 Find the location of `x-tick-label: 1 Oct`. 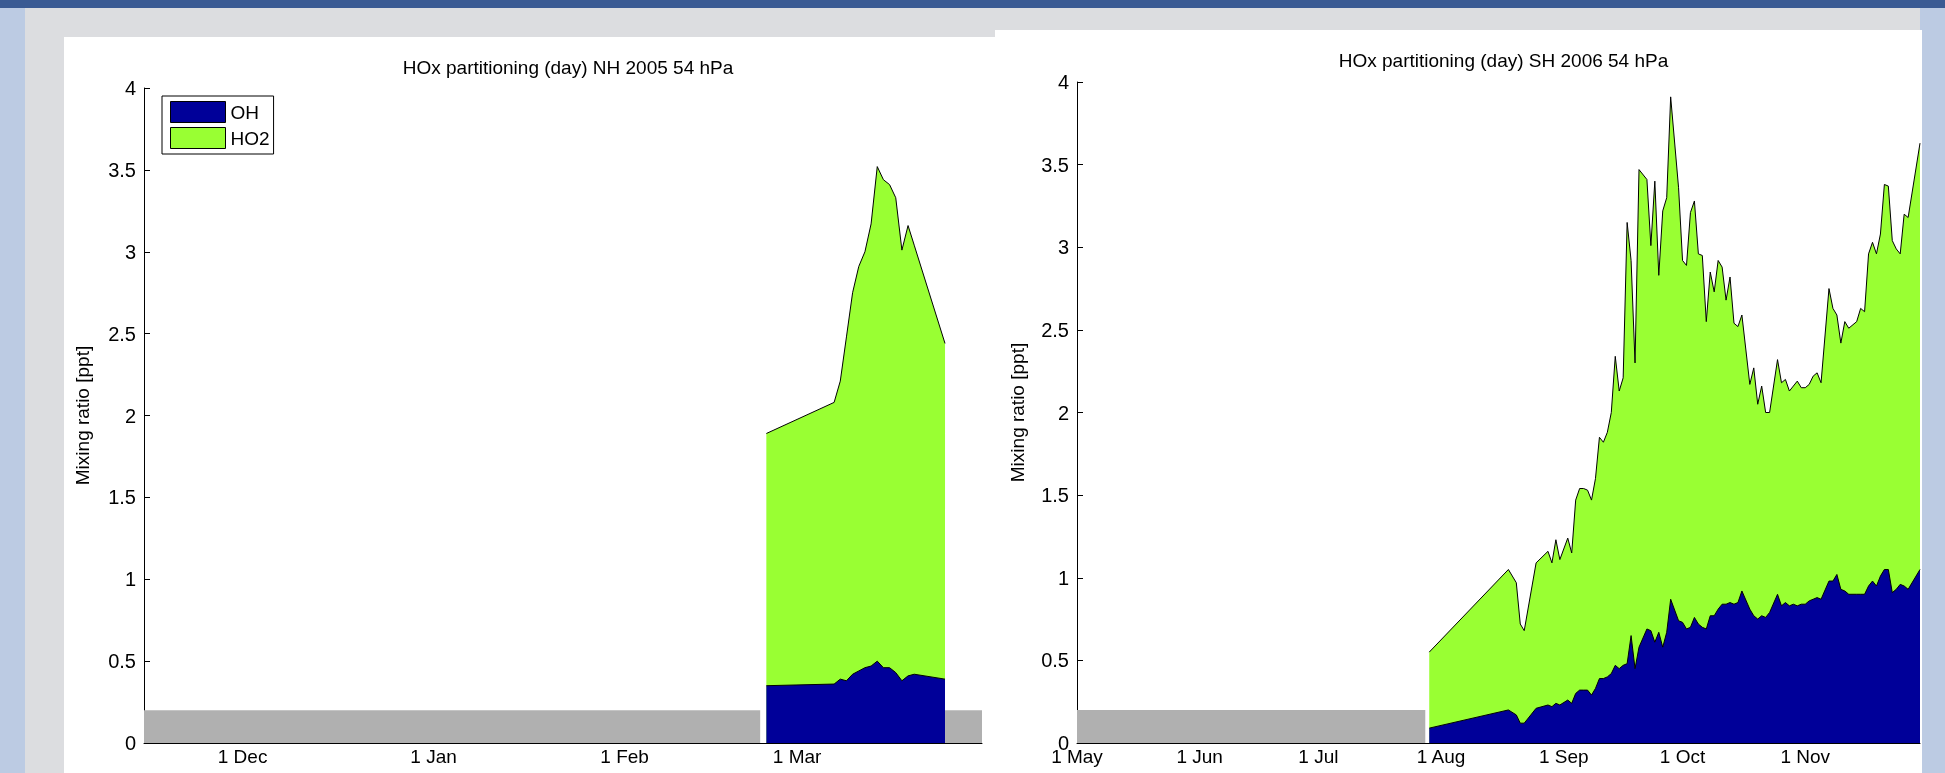

x-tick-label: 1 Oct is located at coordinates (1682, 756).